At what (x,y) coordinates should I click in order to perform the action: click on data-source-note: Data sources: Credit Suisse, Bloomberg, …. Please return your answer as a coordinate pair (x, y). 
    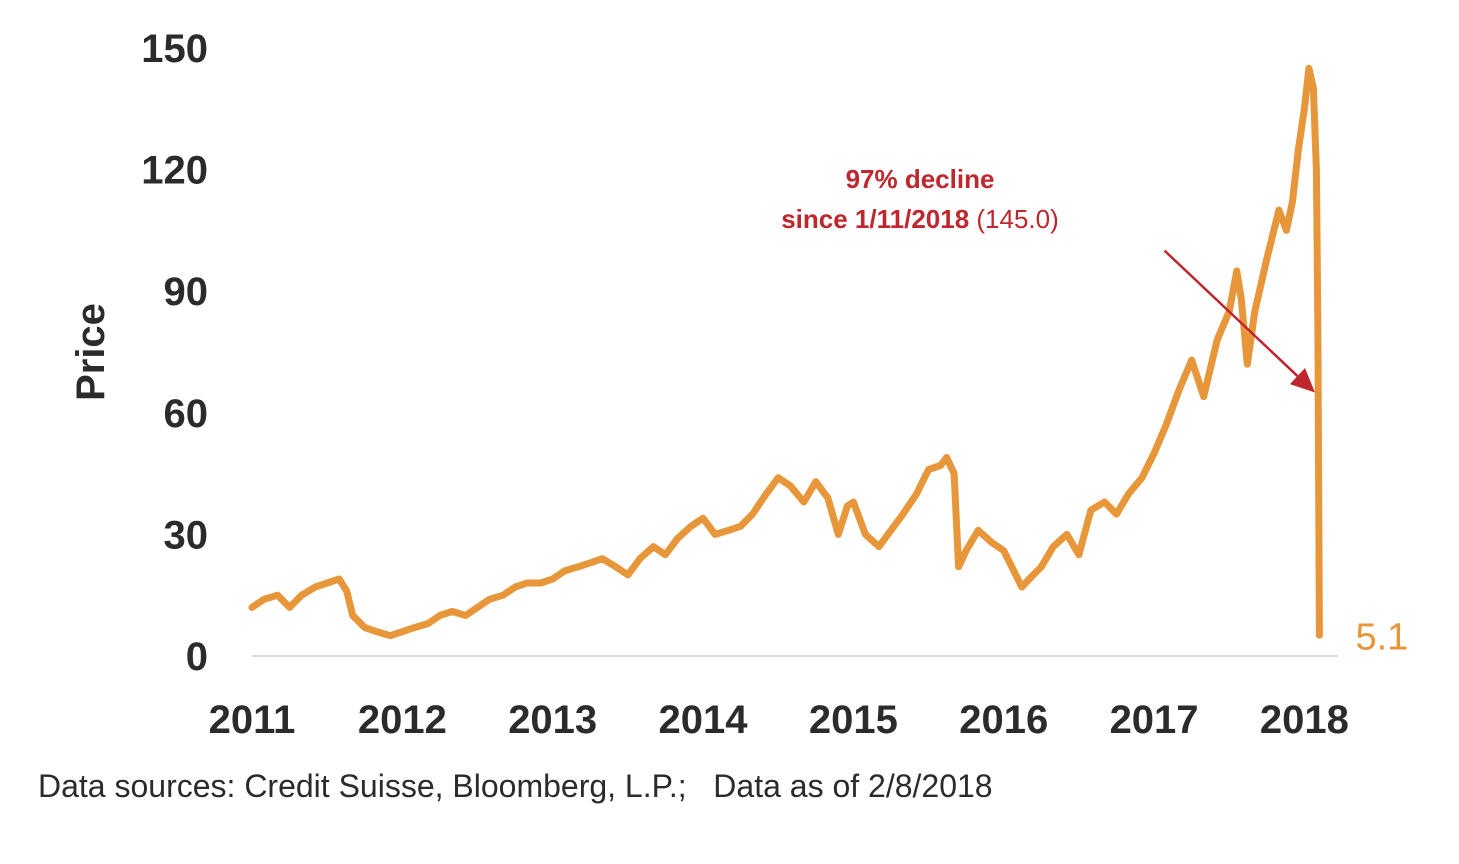
    Looking at the image, I should click on (515, 786).